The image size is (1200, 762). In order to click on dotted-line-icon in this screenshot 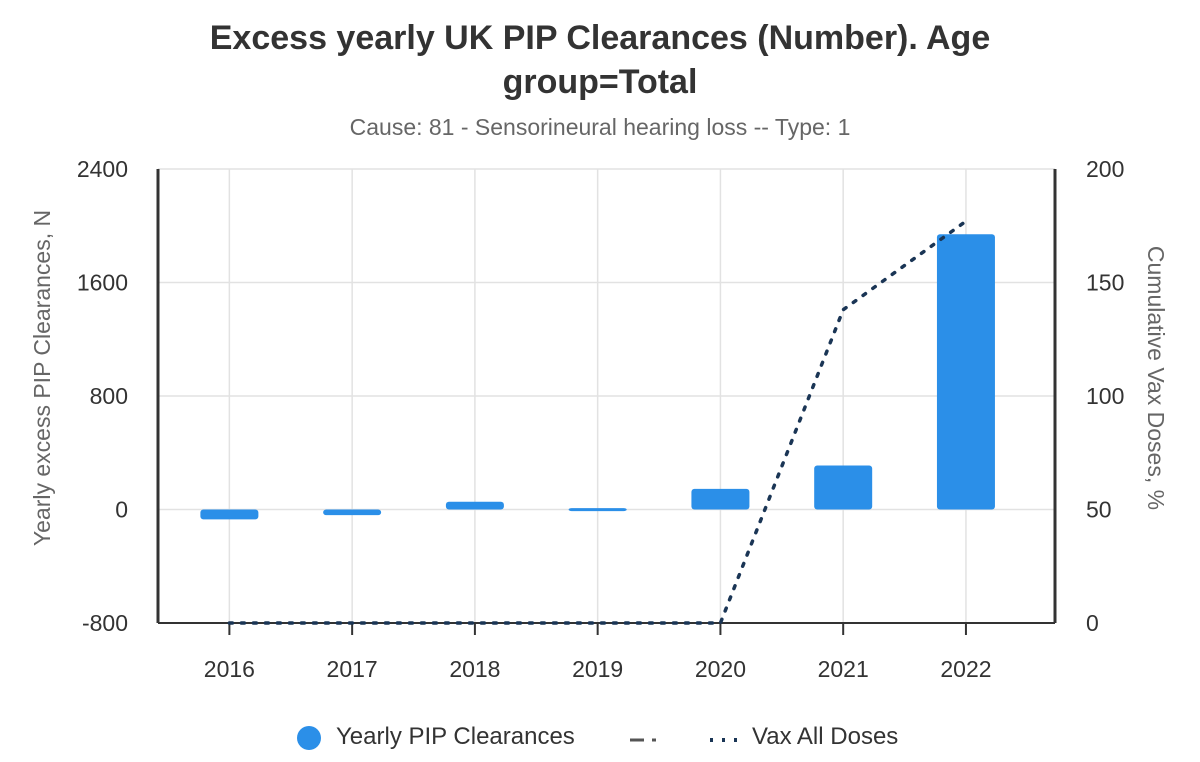, I will do `click(727, 740)`.